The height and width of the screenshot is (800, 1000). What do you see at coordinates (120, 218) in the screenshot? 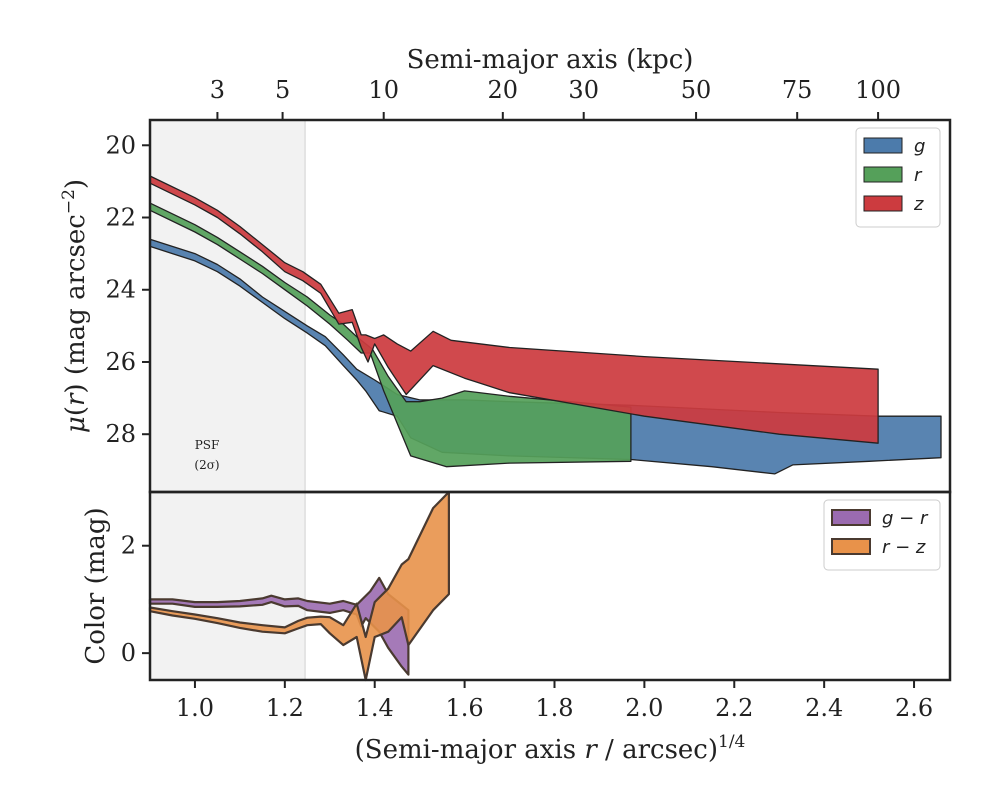
I see `y-tick-label: 22` at bounding box center [120, 218].